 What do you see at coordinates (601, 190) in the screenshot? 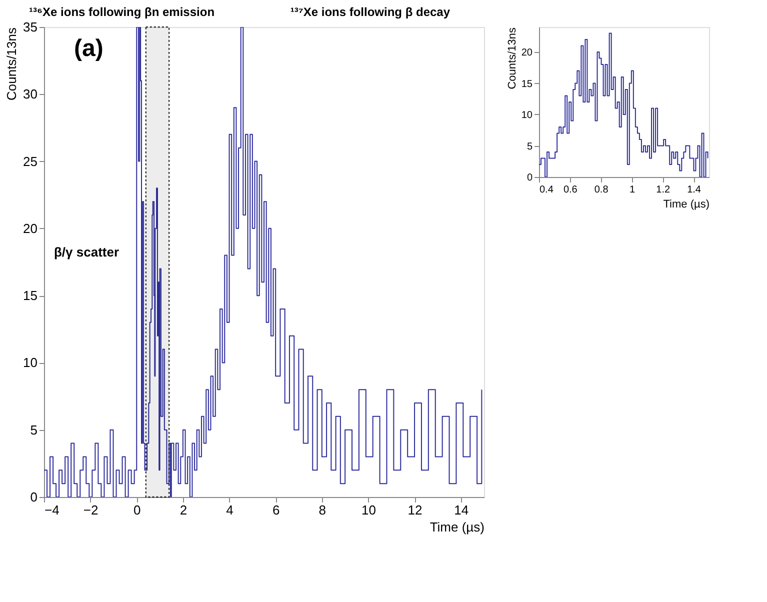
I see `x-tick-label: 0.8` at bounding box center [601, 190].